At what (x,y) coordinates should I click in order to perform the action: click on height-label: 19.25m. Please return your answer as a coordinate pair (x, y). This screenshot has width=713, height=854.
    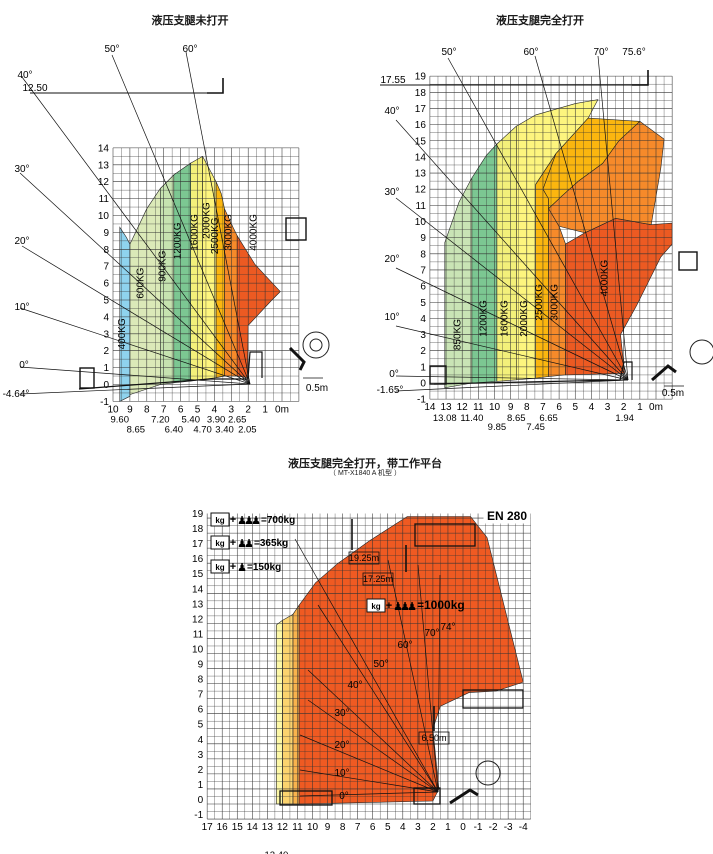
    Looking at the image, I should click on (364, 558).